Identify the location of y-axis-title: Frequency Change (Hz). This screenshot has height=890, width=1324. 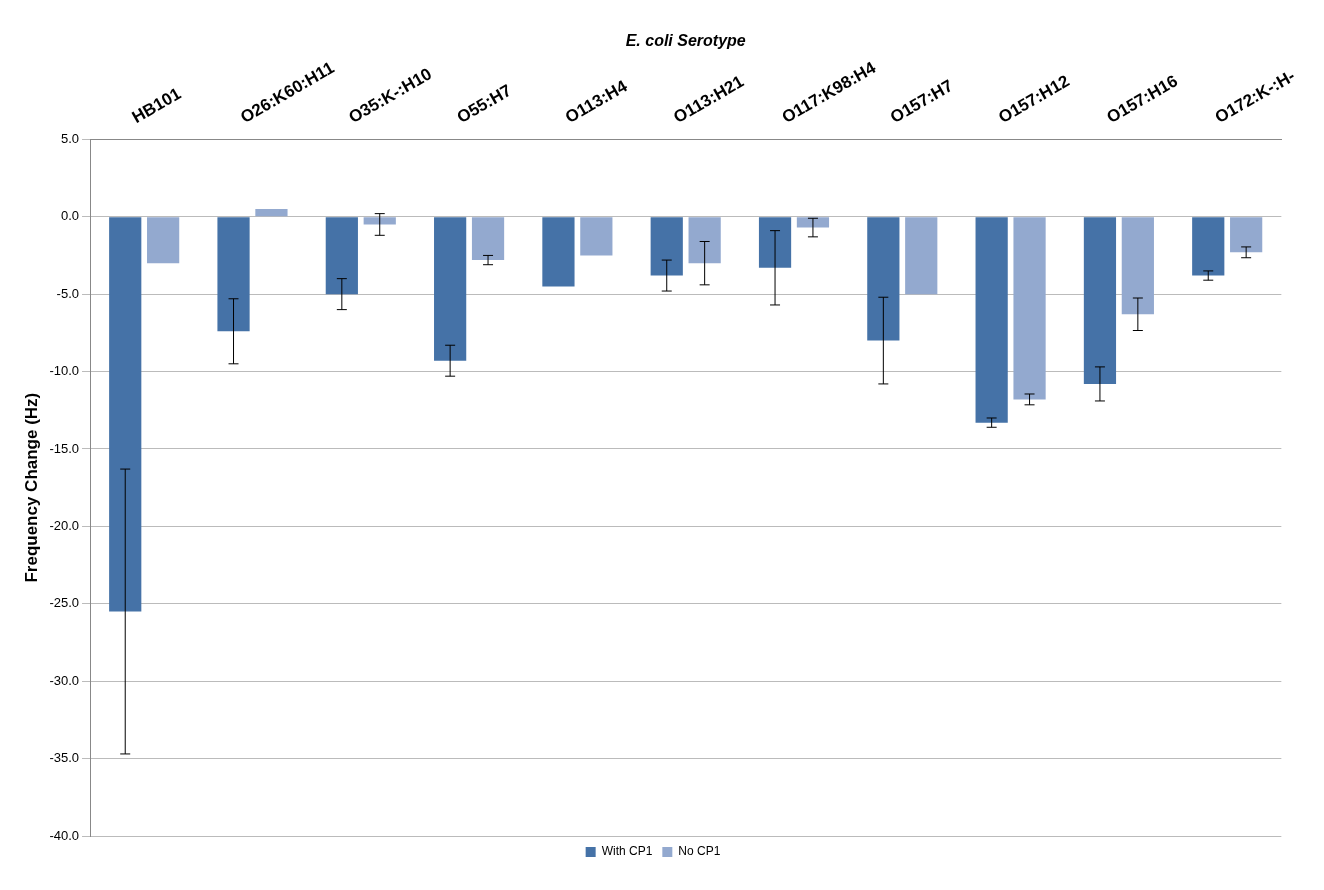
(31, 487).